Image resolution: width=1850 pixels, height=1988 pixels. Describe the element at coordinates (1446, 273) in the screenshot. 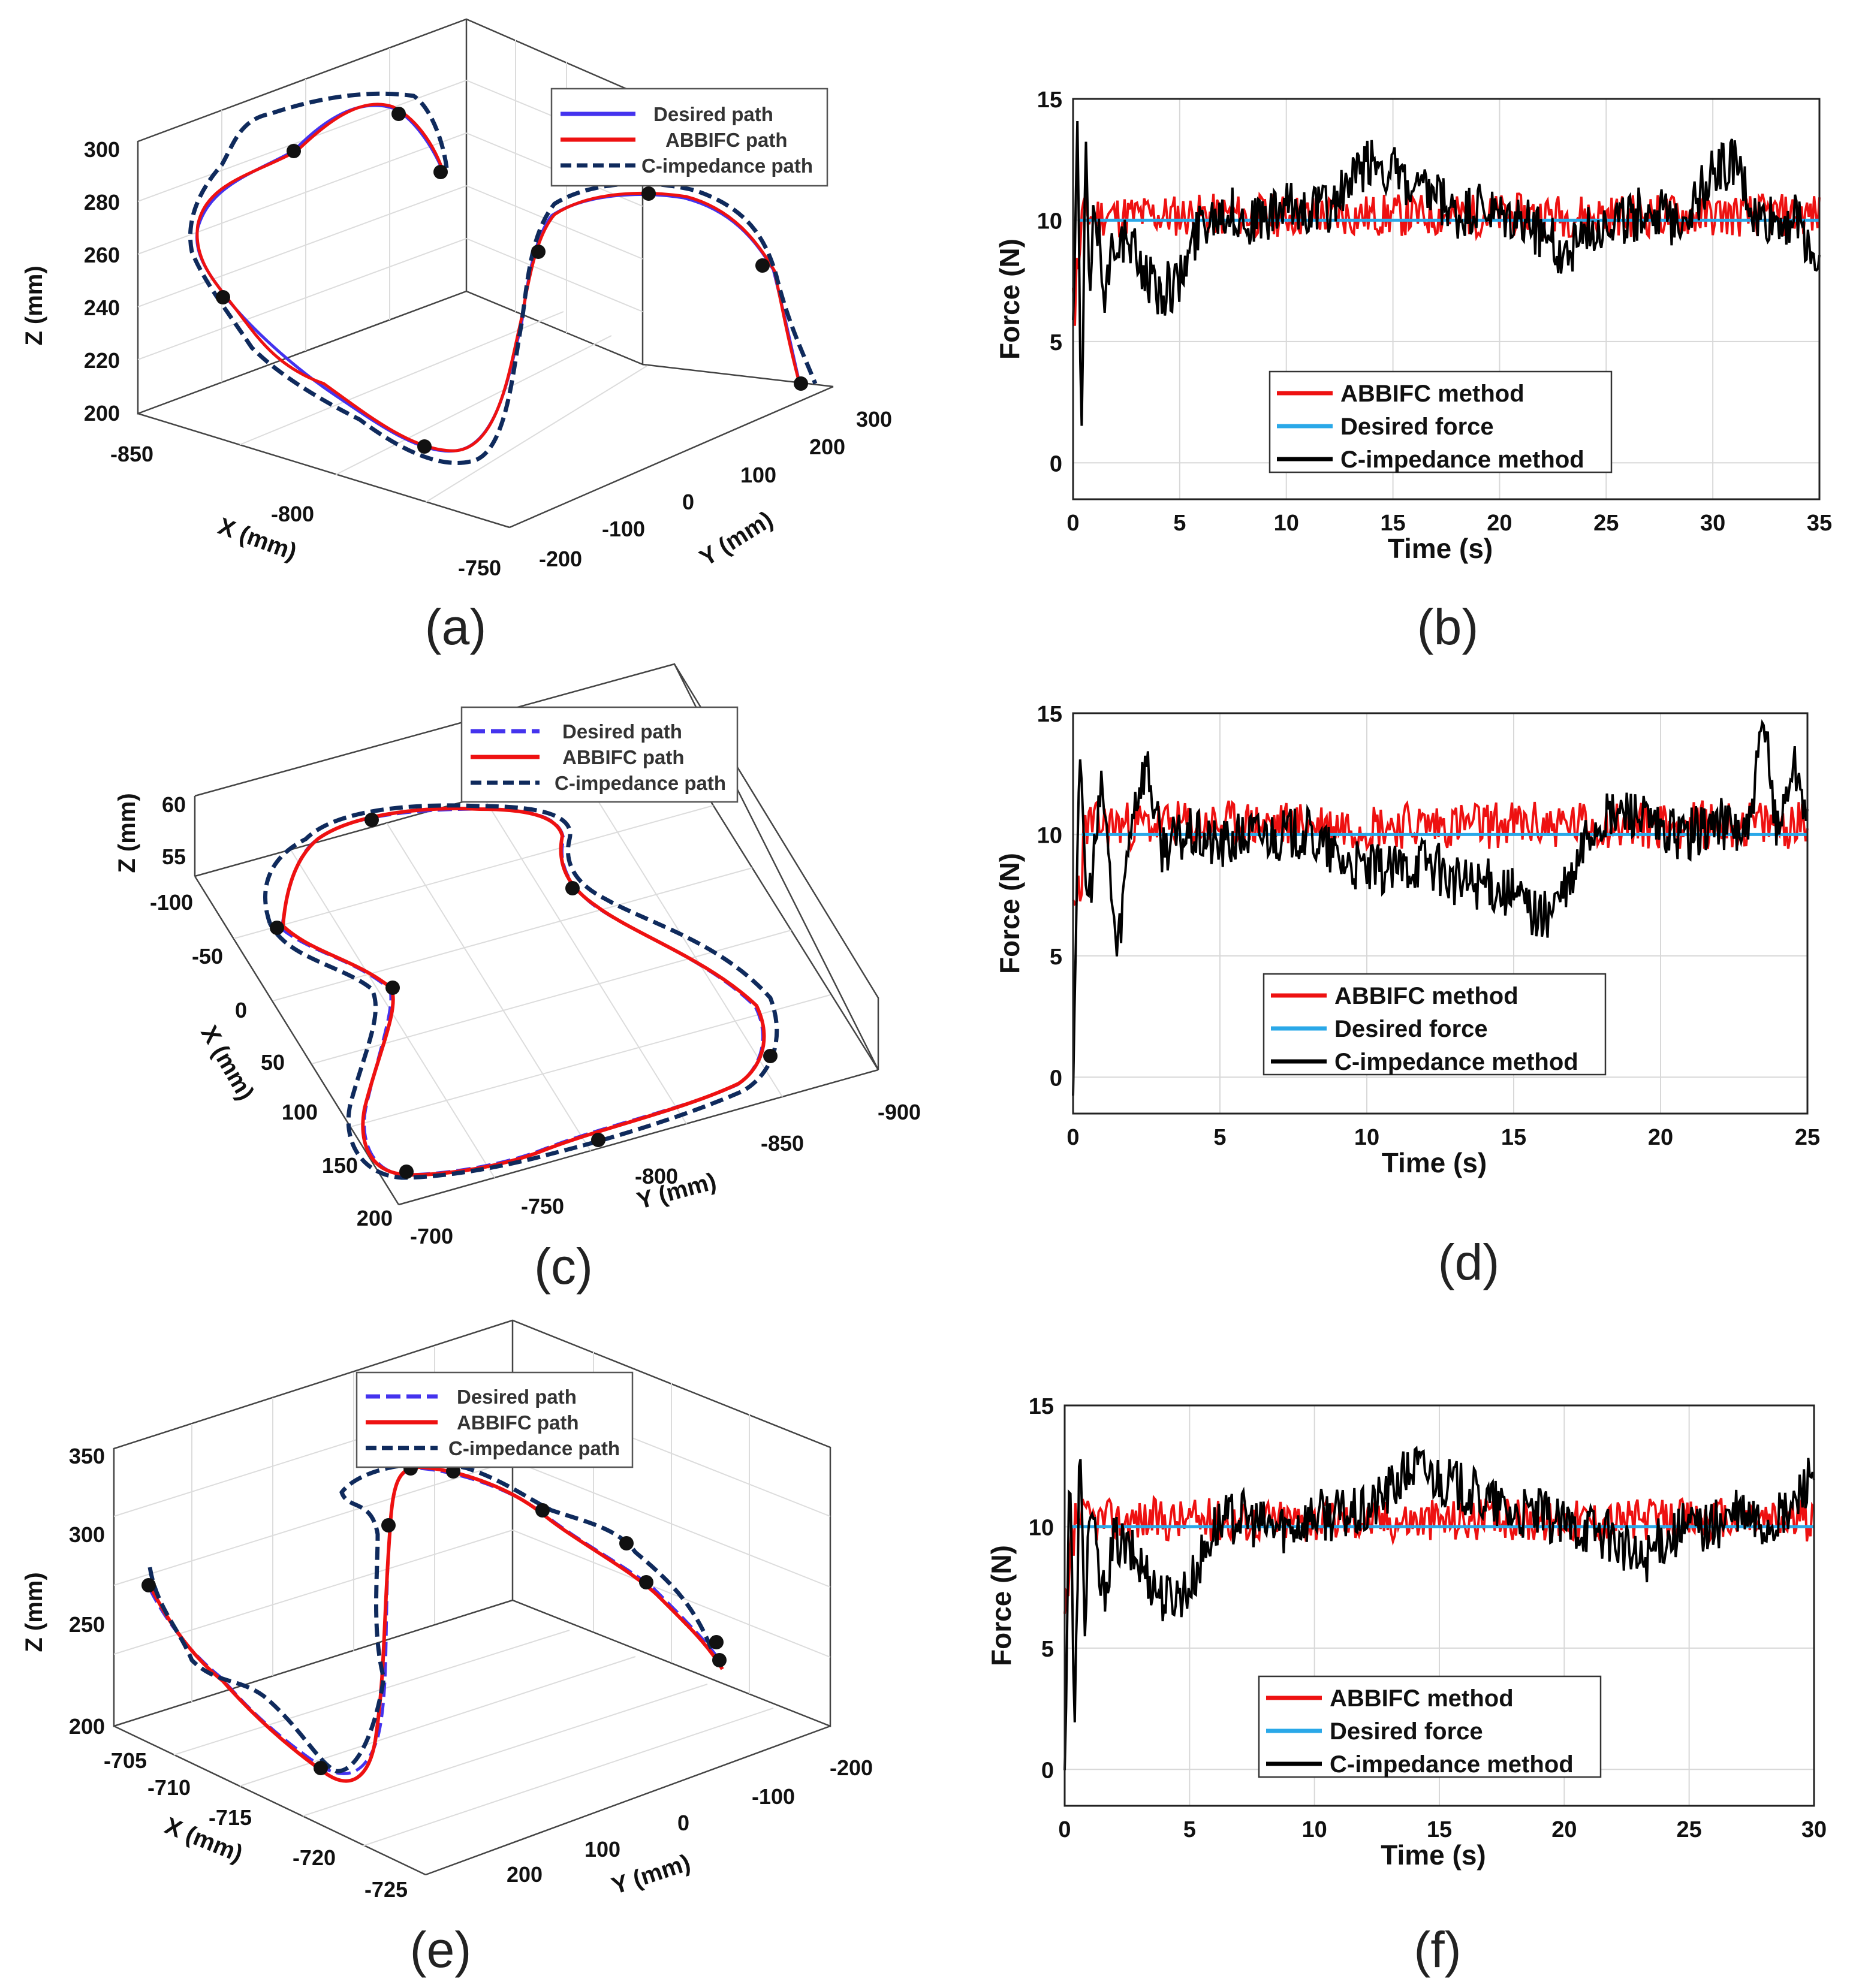

I see `chart-b-series-cimp` at that location.